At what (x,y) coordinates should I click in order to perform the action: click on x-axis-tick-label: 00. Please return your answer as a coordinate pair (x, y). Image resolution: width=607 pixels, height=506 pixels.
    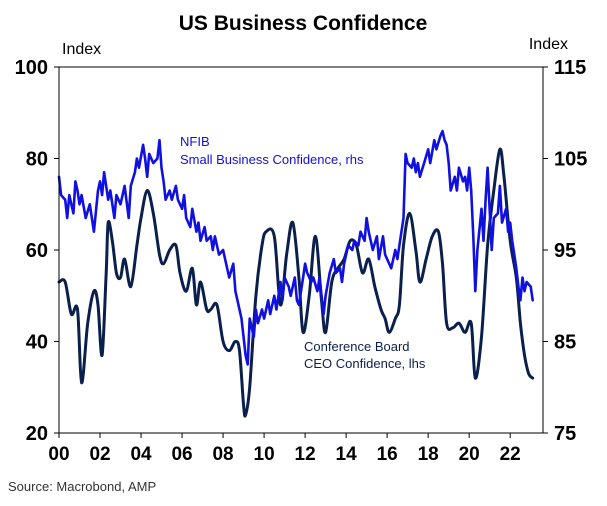
    Looking at the image, I should click on (58, 454).